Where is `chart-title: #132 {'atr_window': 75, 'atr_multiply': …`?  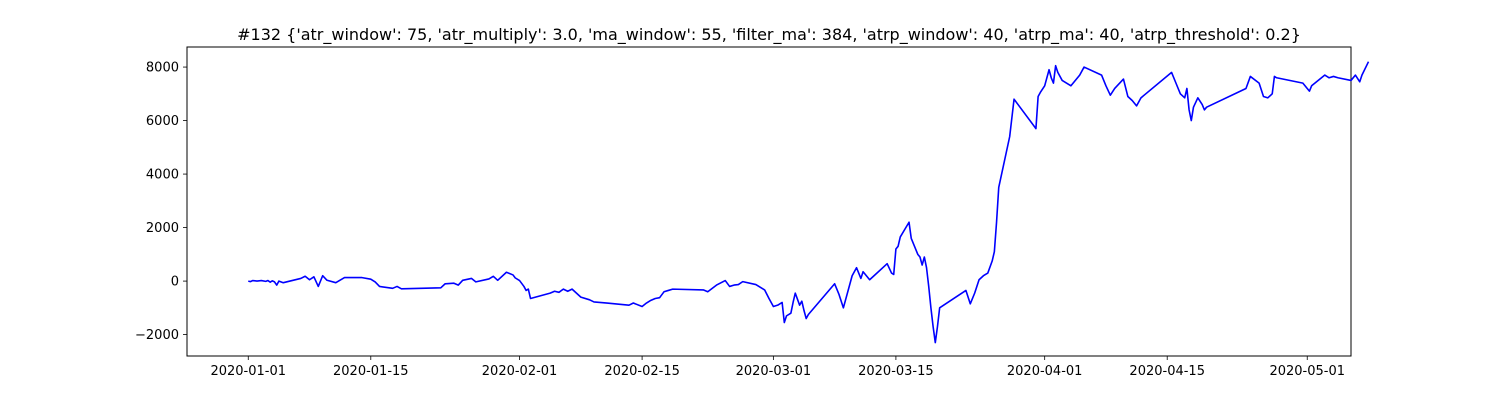 chart-title: #132 {'atr_window': 75, 'atr_multiply': … is located at coordinates (769, 35).